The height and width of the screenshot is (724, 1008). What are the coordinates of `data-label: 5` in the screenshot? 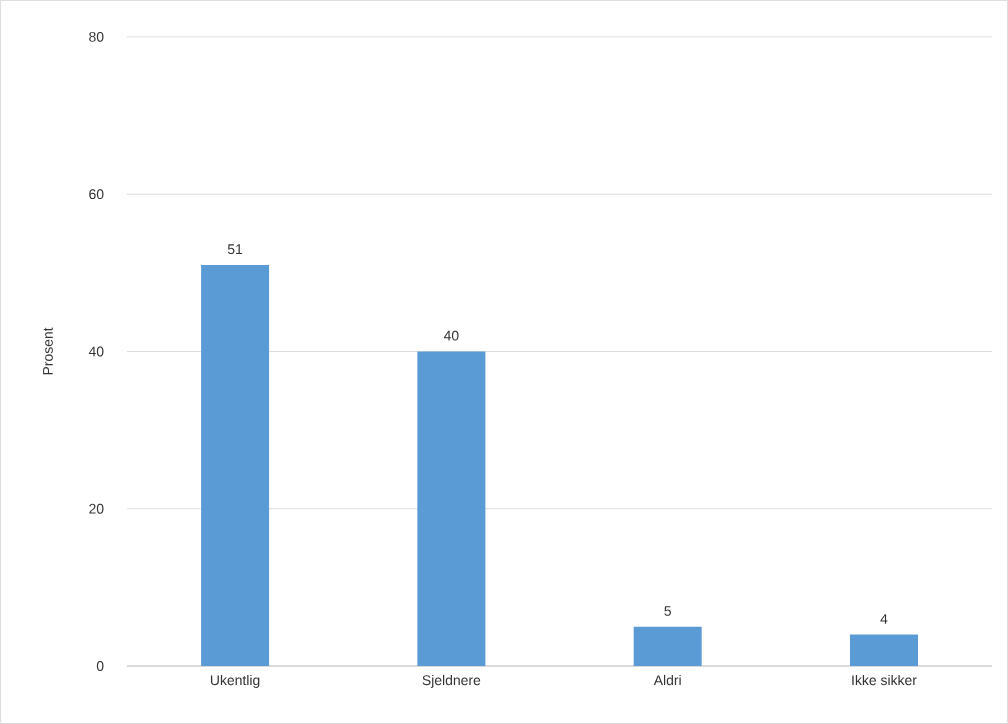 It's located at (667, 611).